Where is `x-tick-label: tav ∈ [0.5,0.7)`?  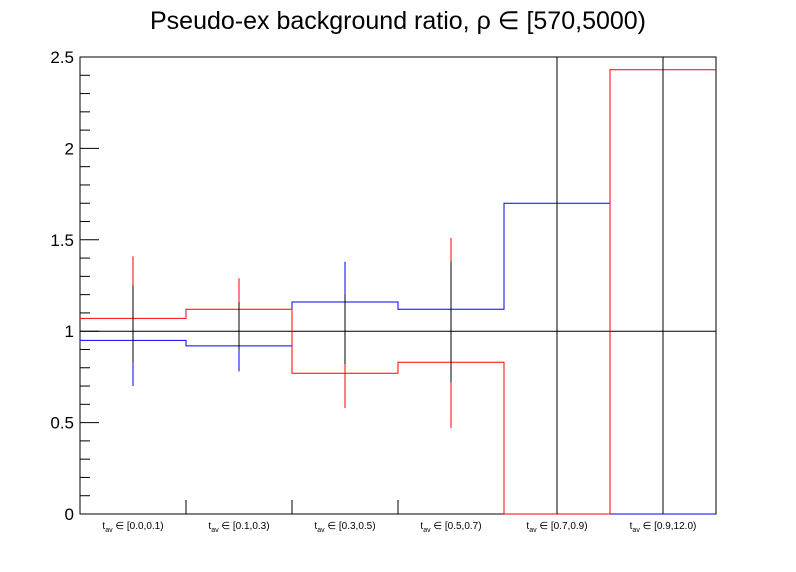 x-tick-label: tav ∈ [0.5,0.7) is located at coordinates (450, 527).